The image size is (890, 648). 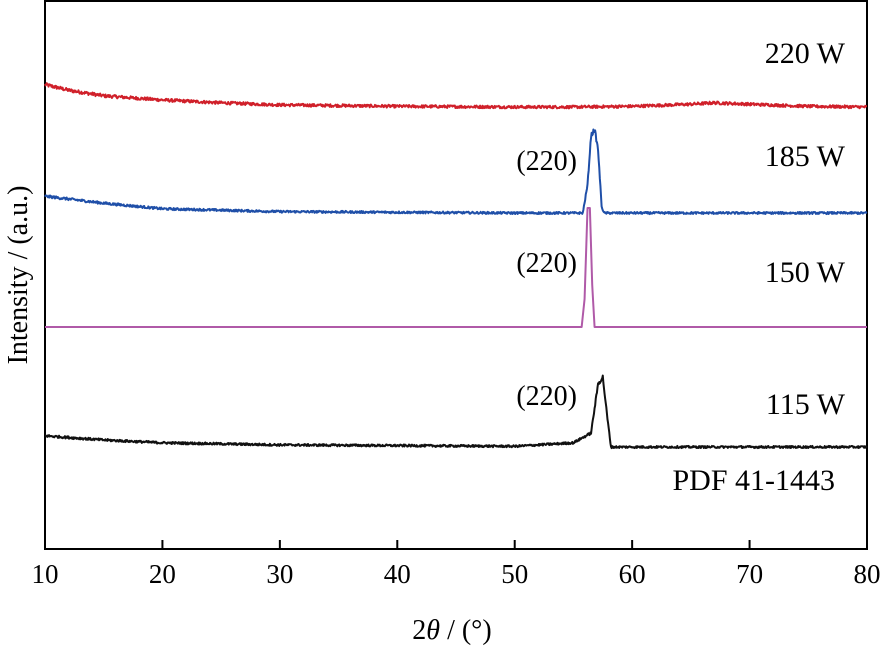 What do you see at coordinates (805, 53) in the screenshot?
I see `series-label-220w: 220 W` at bounding box center [805, 53].